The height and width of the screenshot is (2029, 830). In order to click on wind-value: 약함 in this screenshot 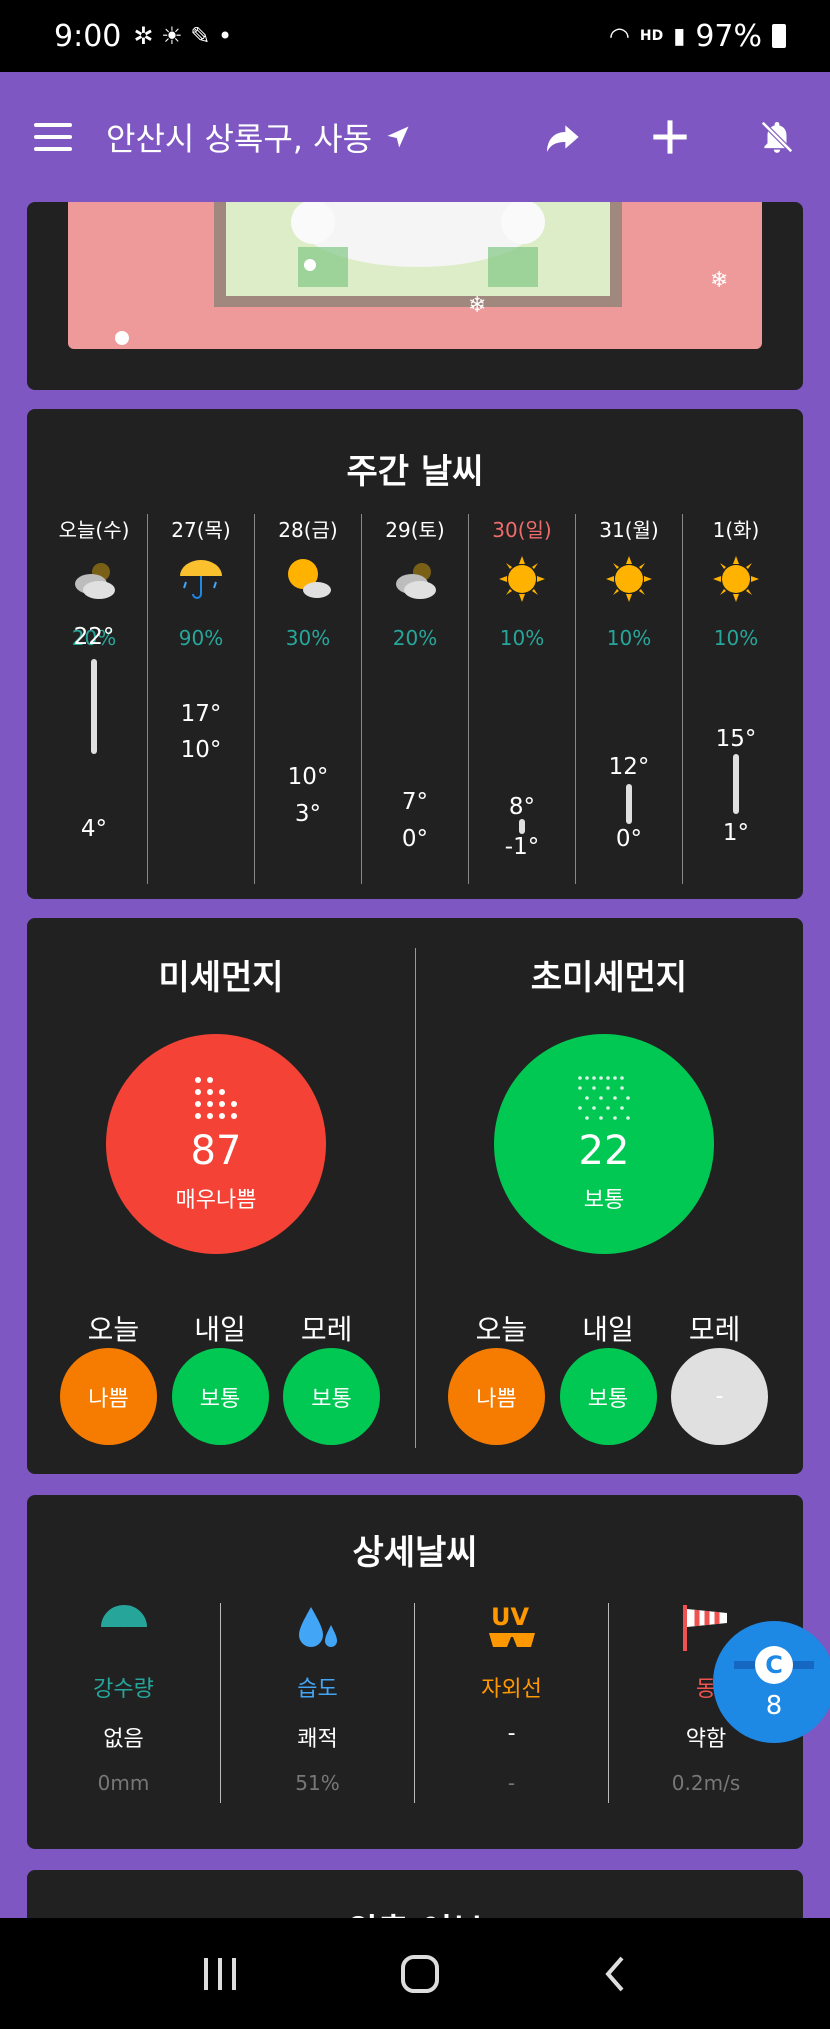, I will do `click(706, 1739)`.